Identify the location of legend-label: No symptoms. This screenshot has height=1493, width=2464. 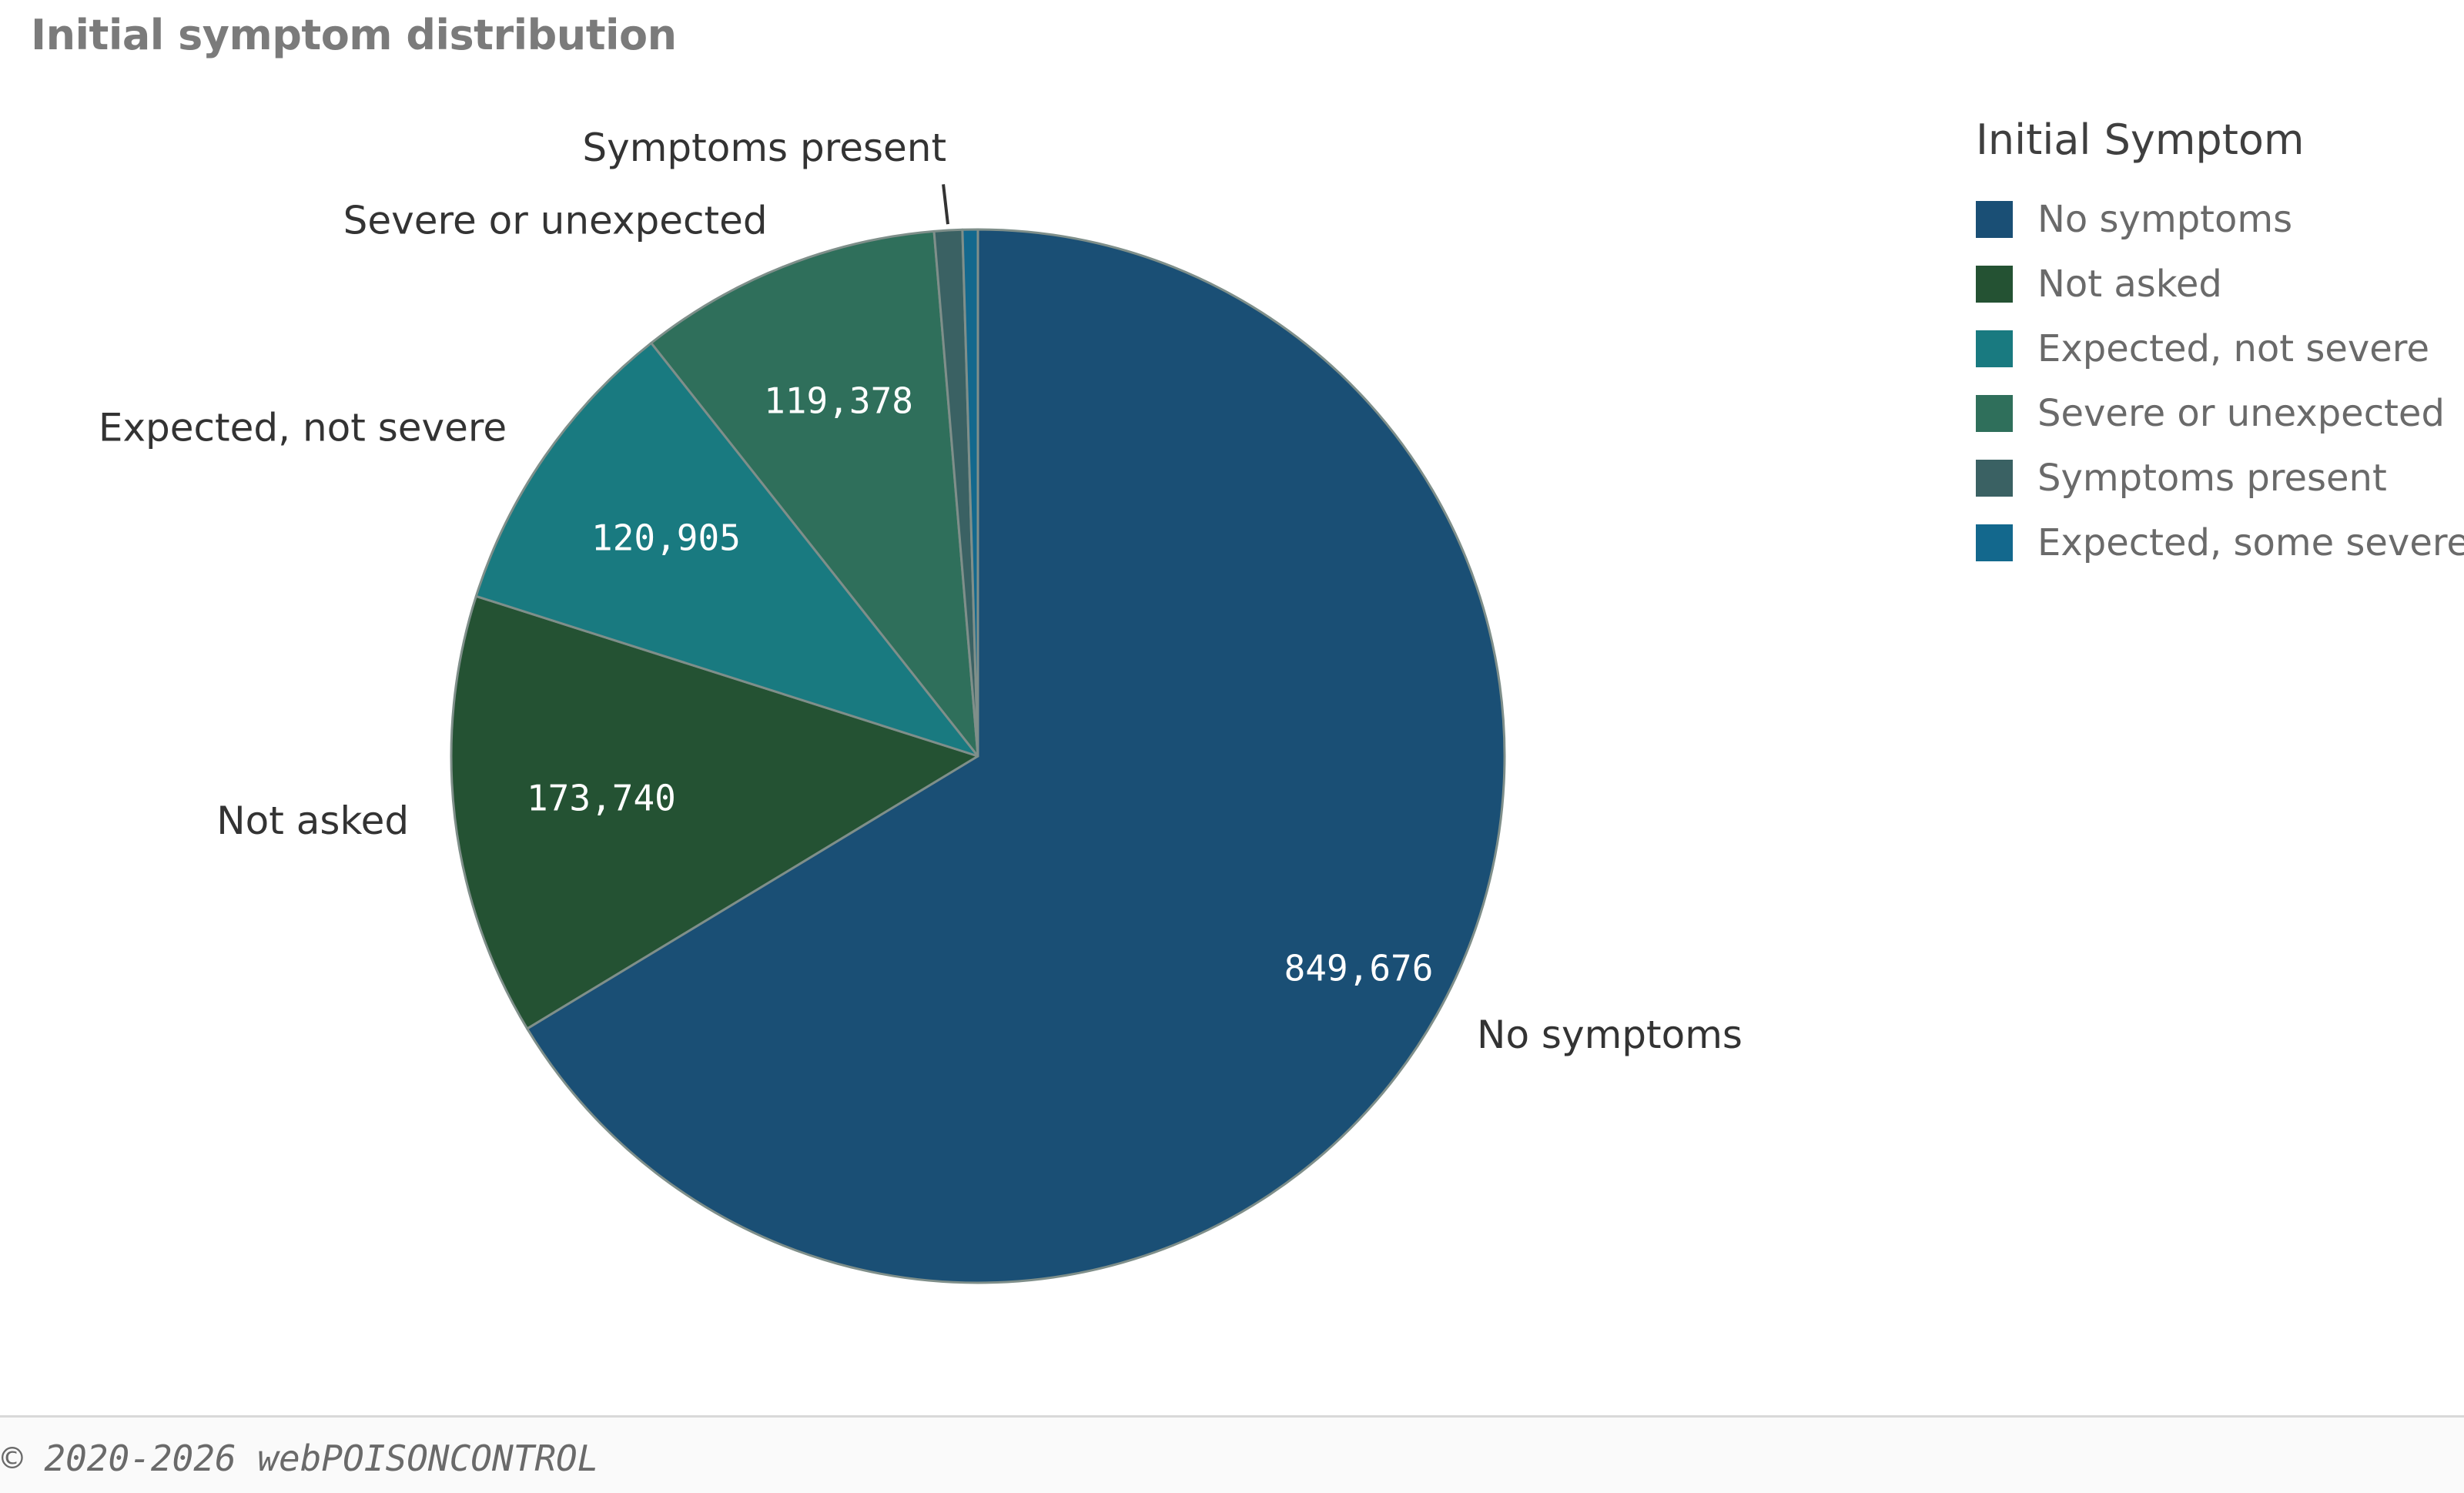
(2165, 220).